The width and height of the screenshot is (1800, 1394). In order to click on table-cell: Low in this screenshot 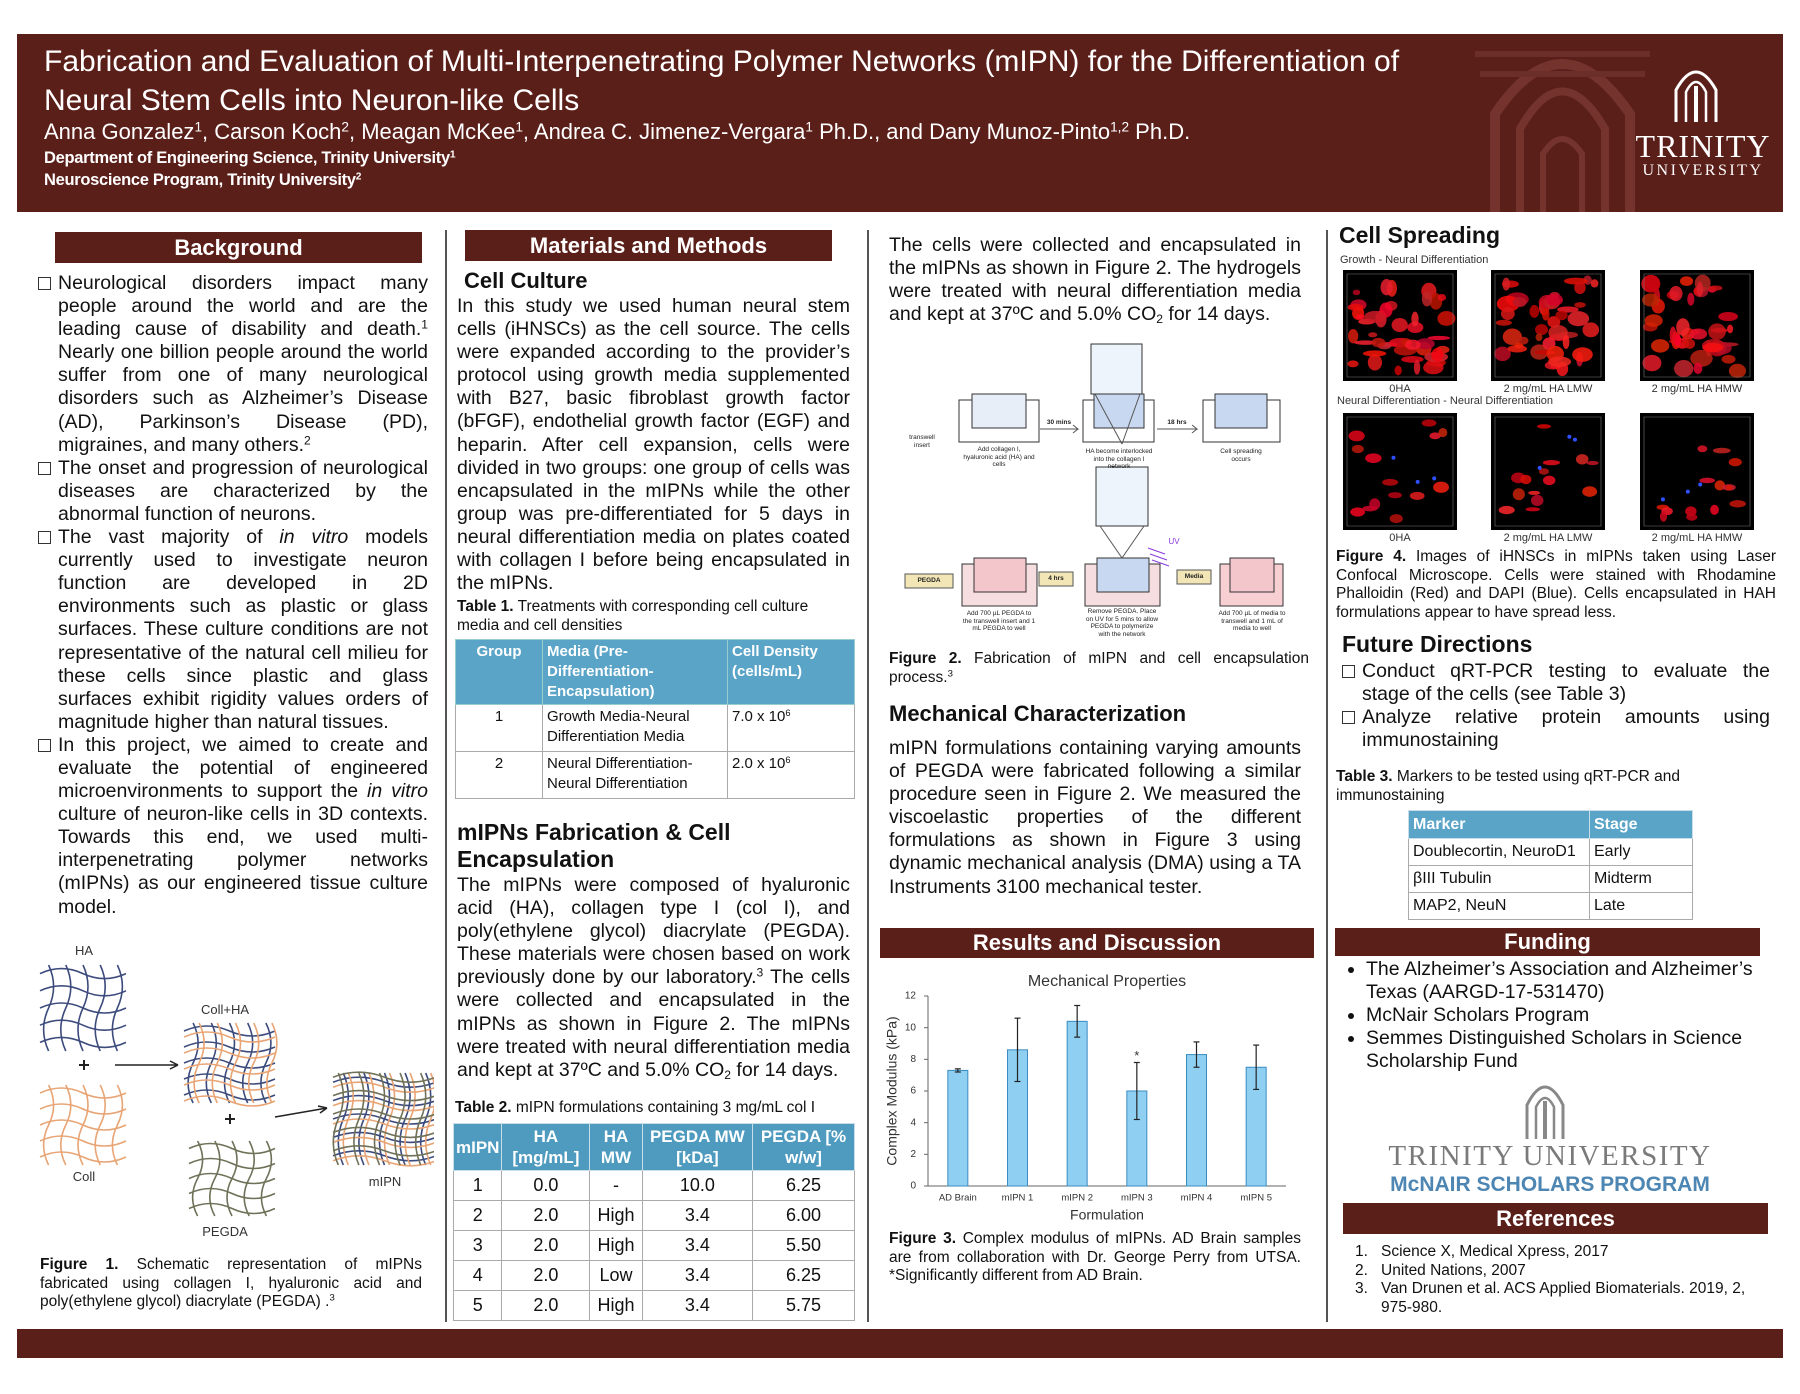, I will do `click(616, 1275)`.